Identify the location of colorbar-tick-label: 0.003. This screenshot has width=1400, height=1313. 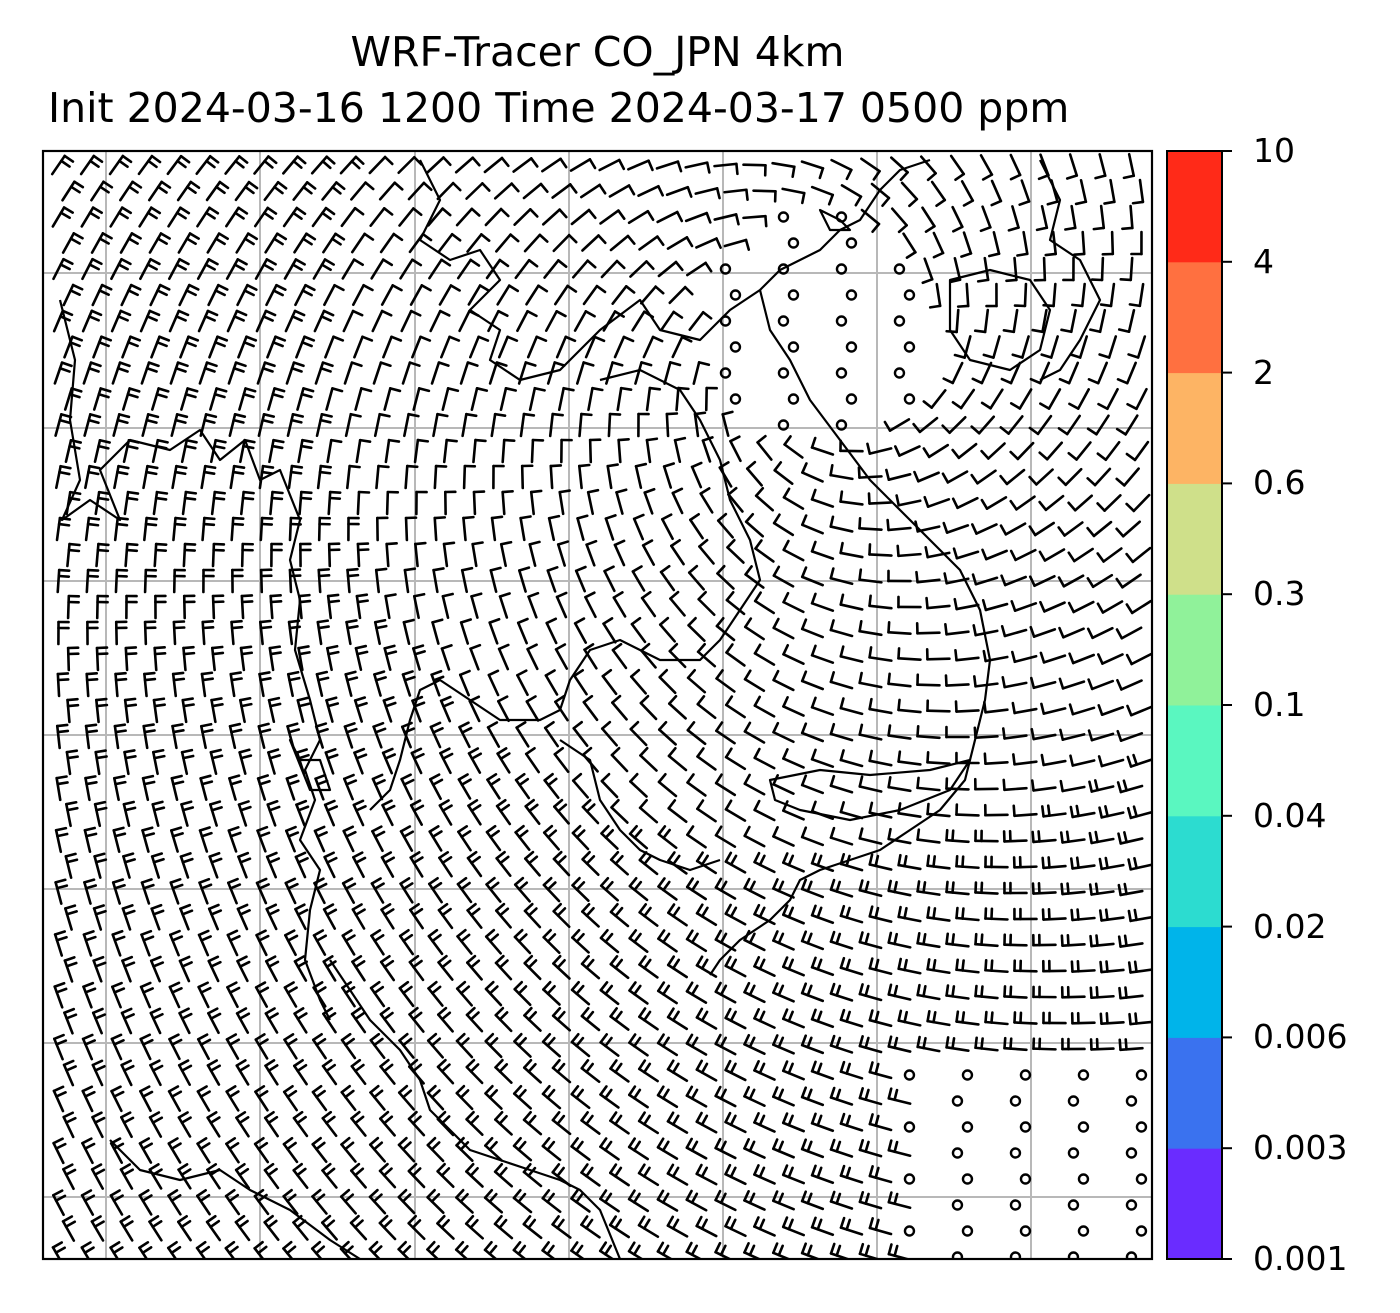
(1300, 1148).